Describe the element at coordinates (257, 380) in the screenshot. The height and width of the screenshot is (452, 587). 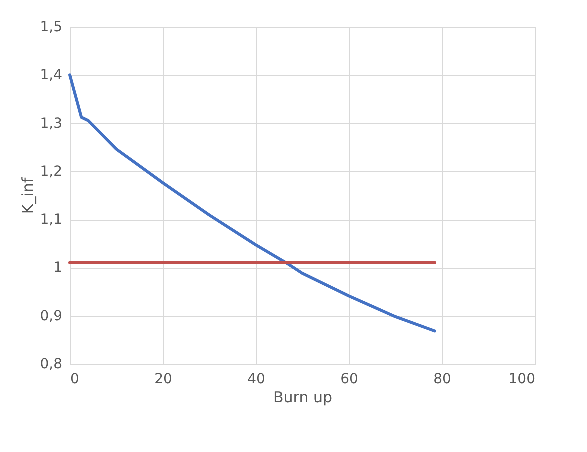
I see `x-tick-label: 40` at that location.